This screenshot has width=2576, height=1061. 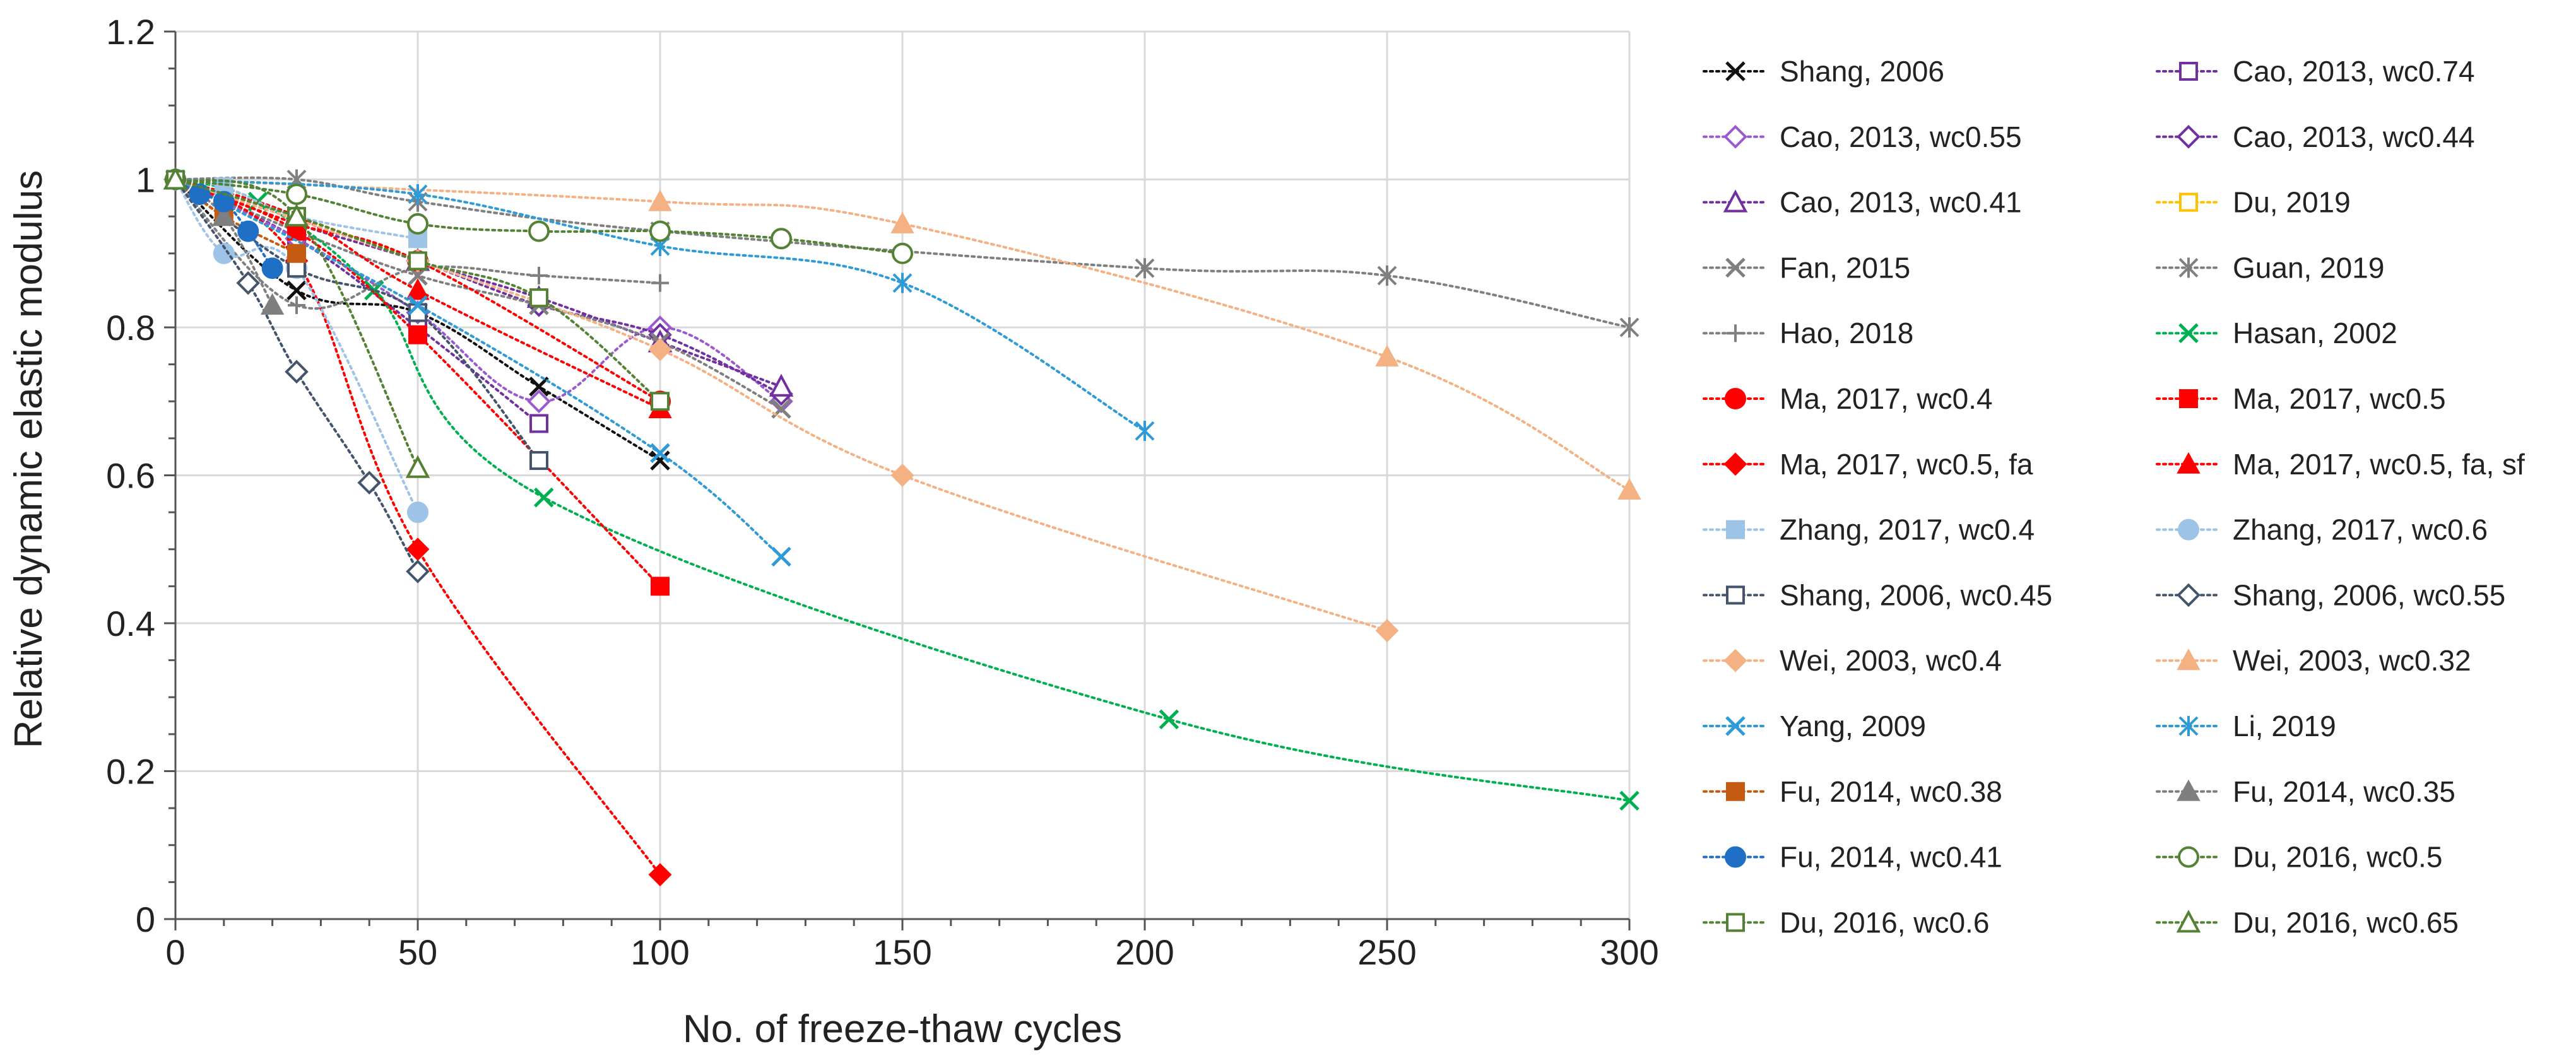 What do you see at coordinates (1806, 267) in the screenshot?
I see `legend-item-fan-2015: Fan, 2015` at bounding box center [1806, 267].